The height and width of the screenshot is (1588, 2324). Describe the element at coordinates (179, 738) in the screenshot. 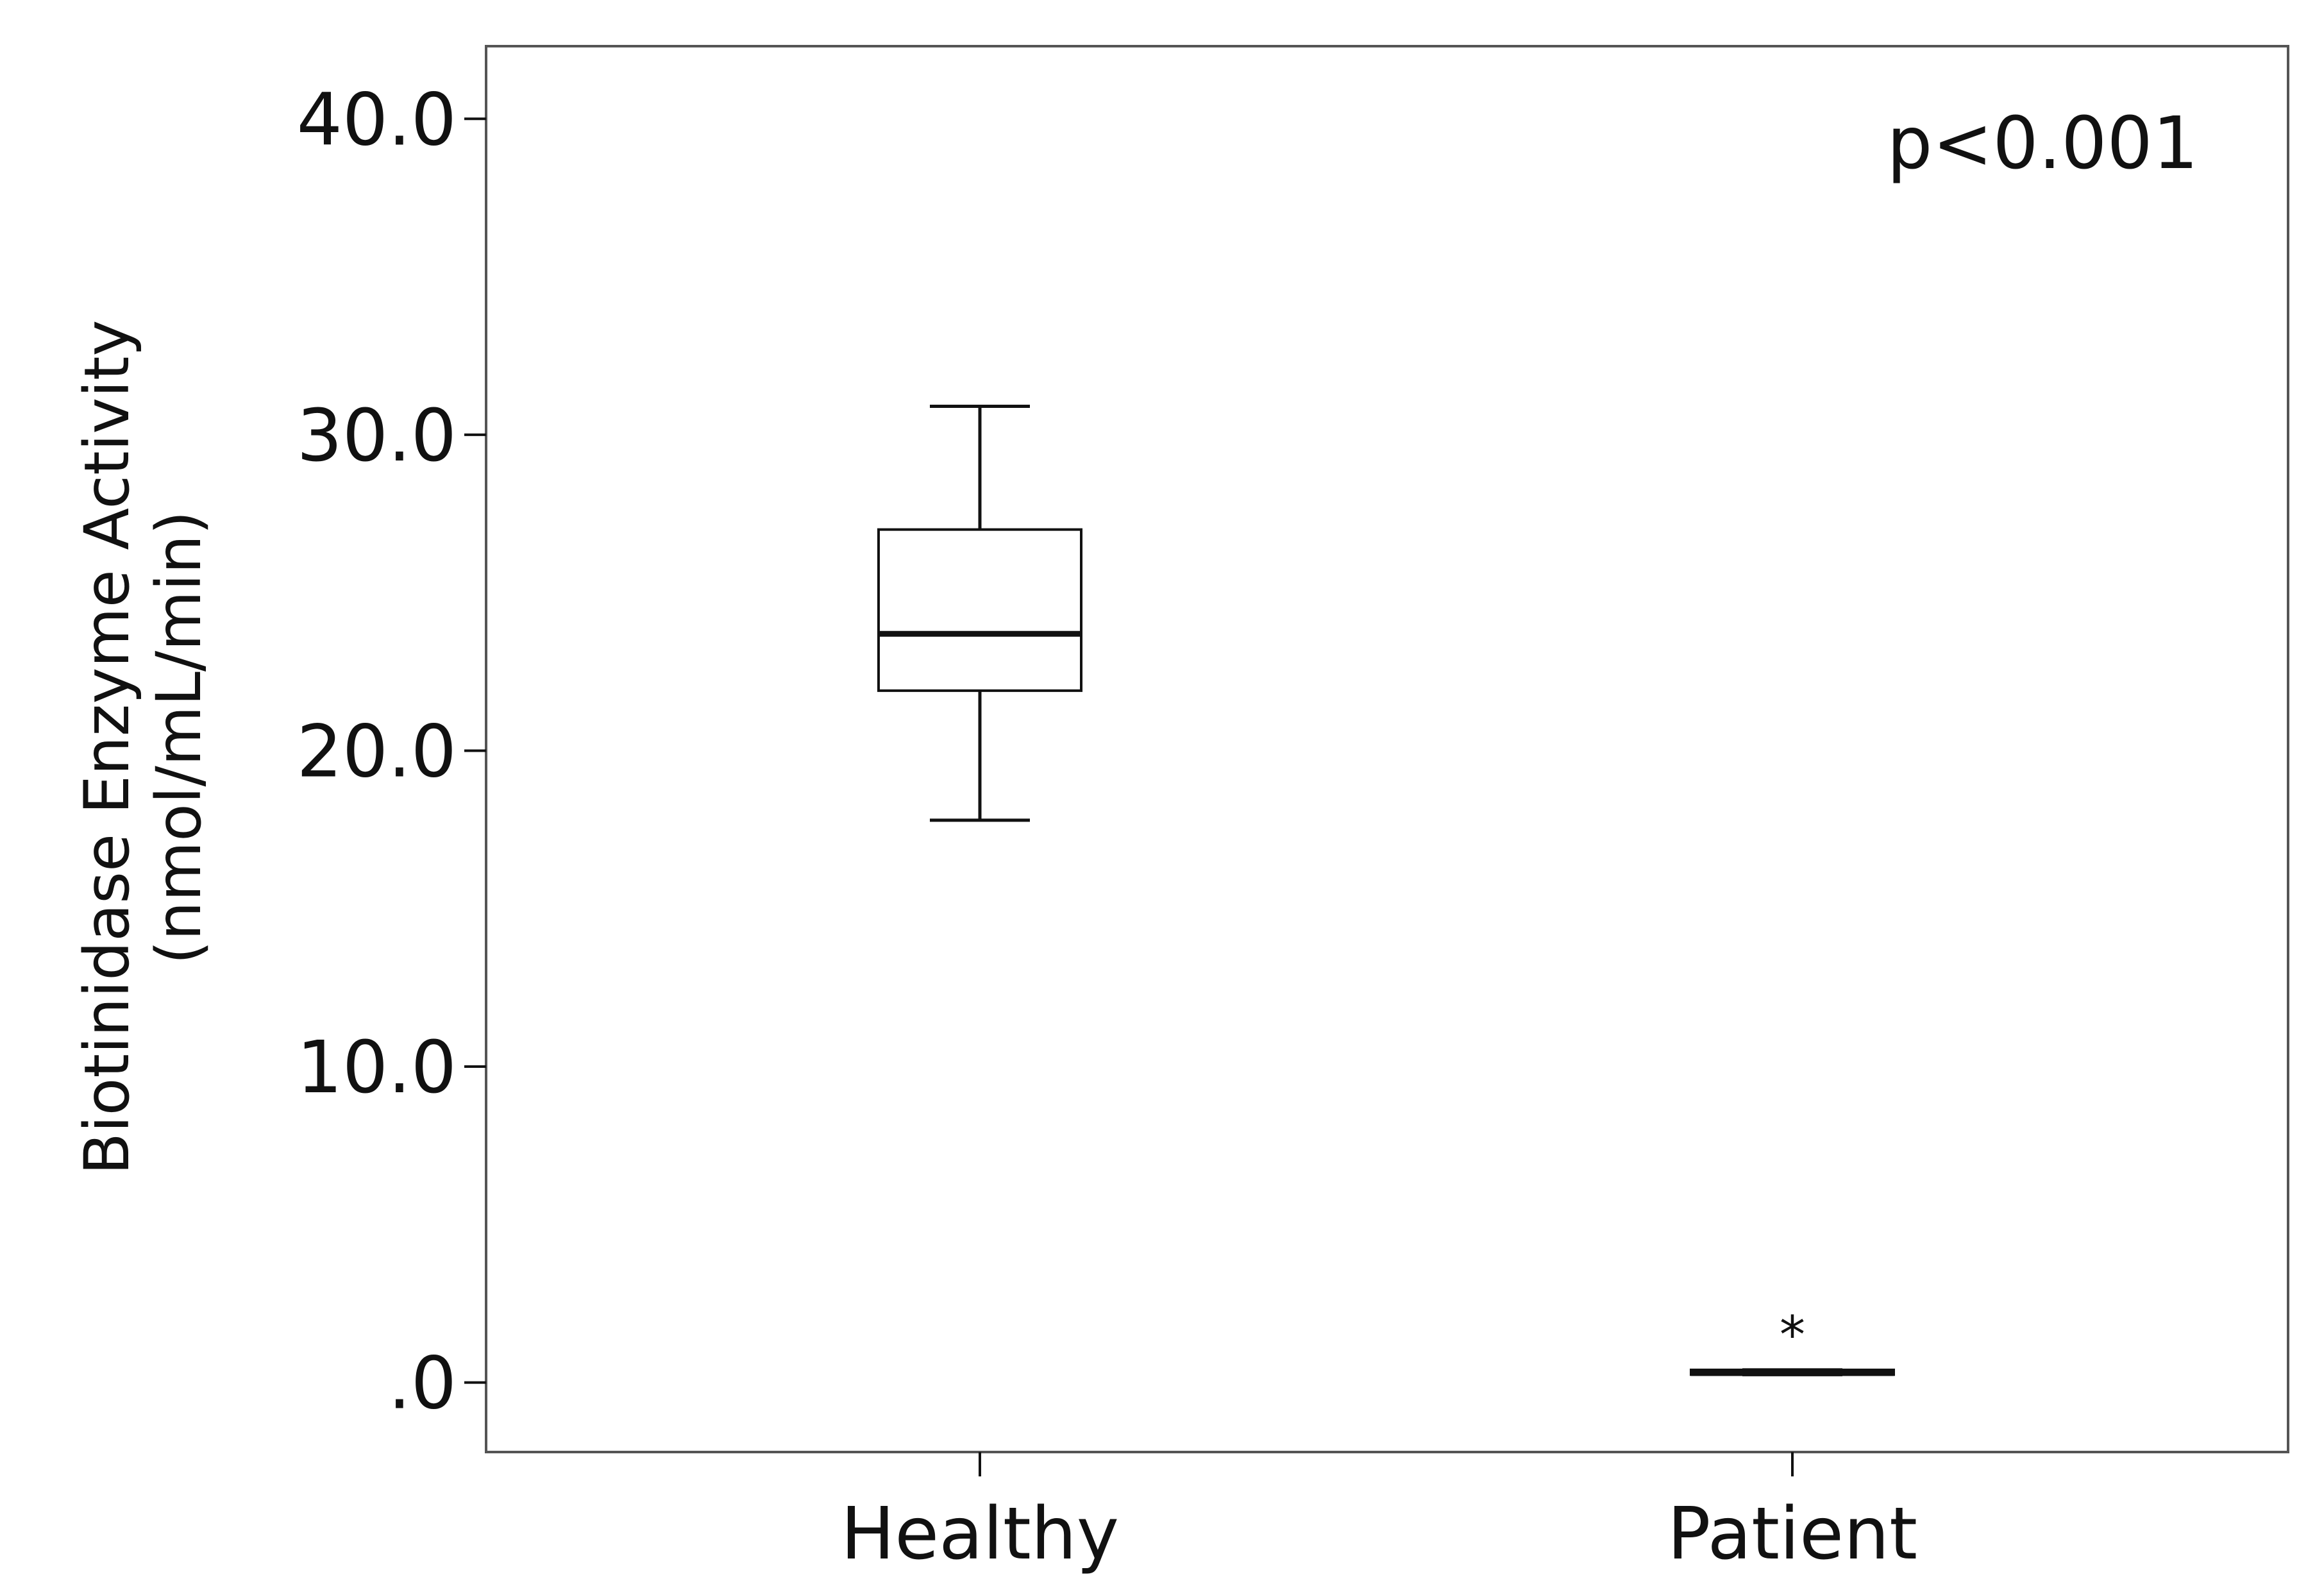

I see `y-axis-title-line-2: (nmol/mL/min)` at that location.